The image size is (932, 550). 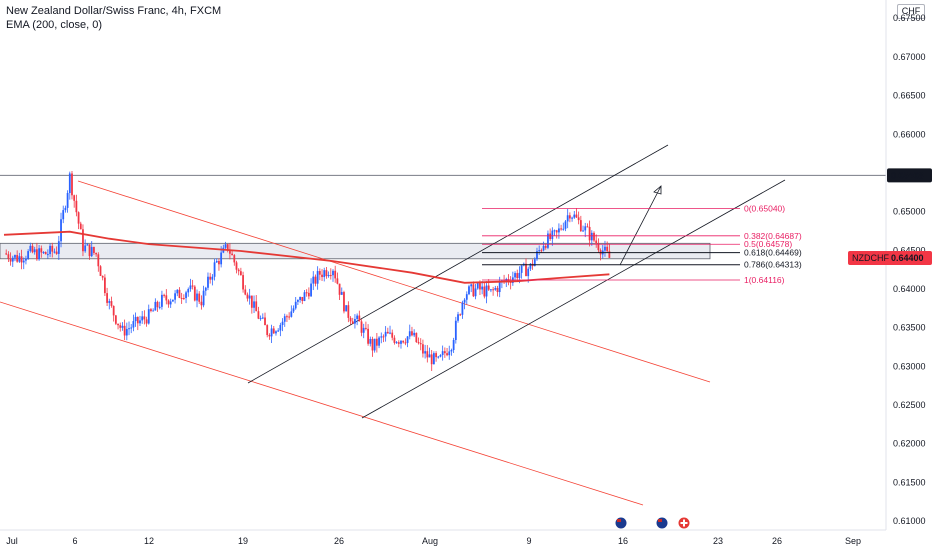 What do you see at coordinates (149, 541) in the screenshot?
I see `time-tick-label: 12` at bounding box center [149, 541].